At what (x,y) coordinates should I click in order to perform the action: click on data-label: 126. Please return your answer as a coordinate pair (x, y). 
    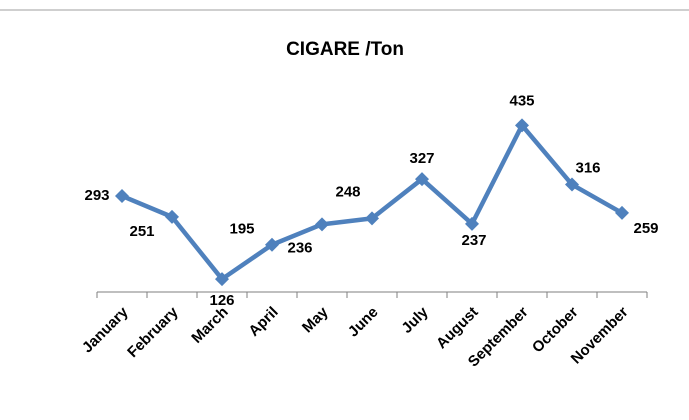
    Looking at the image, I should click on (221, 300).